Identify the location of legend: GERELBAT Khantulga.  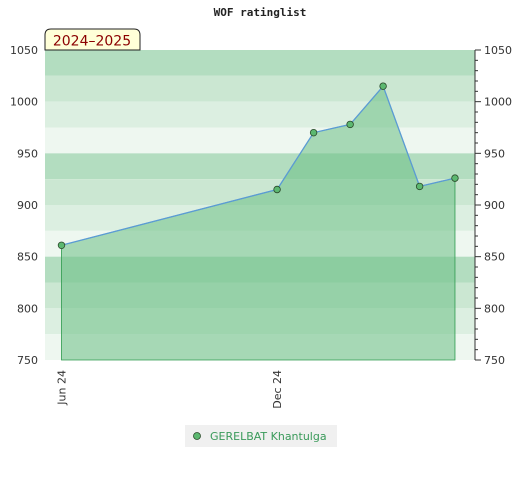
(261, 436).